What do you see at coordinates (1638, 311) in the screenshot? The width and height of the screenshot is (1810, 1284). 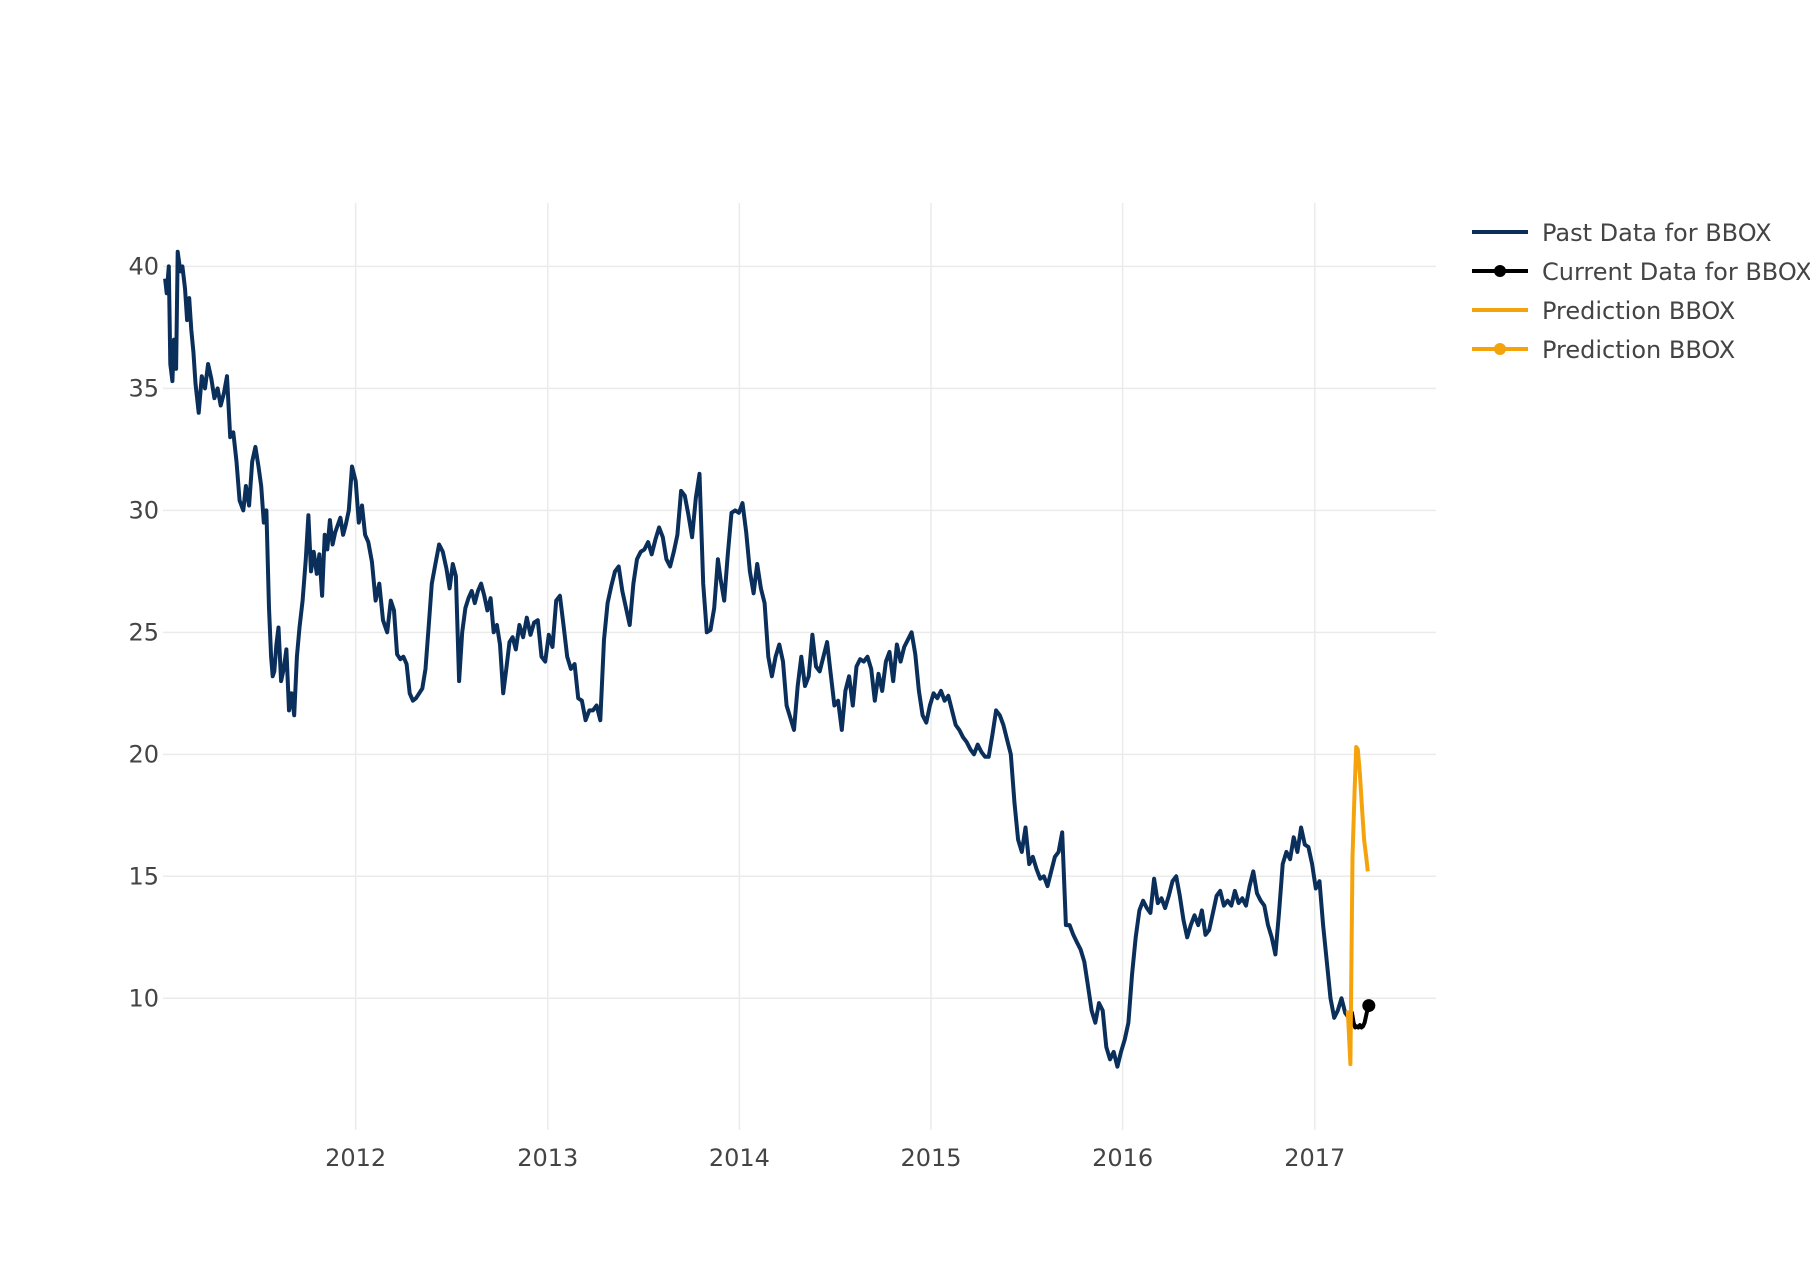 I see `legend-label-2: Prediction BBOX` at bounding box center [1638, 311].